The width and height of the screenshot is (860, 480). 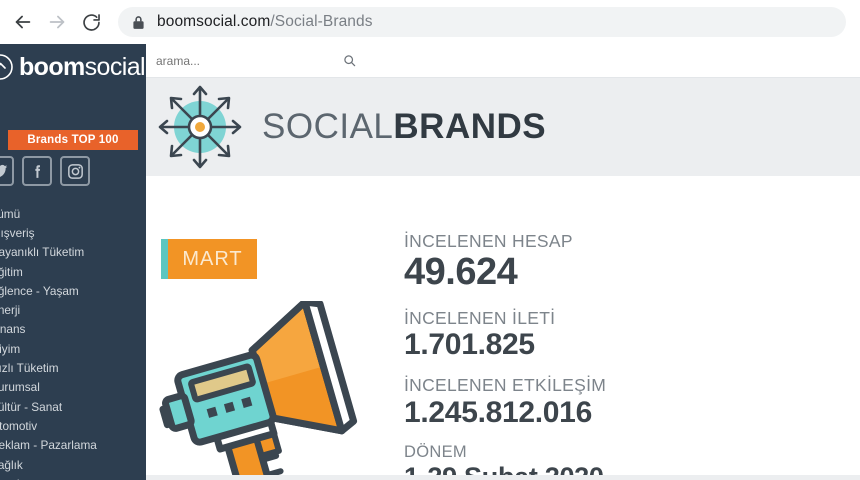 What do you see at coordinates (29, 368) in the screenshot?
I see `nav-label: Hızlı Tüketim` at bounding box center [29, 368].